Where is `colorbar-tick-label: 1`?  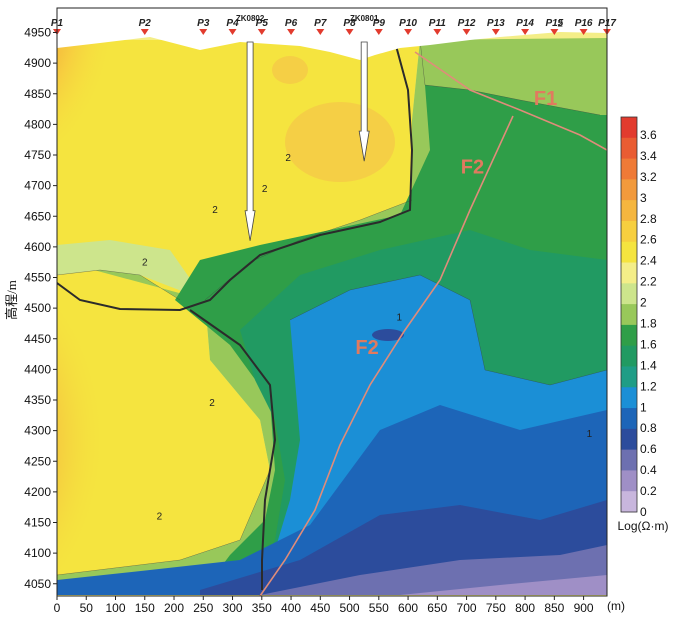
colorbar-tick-label: 1 is located at coordinates (643, 407).